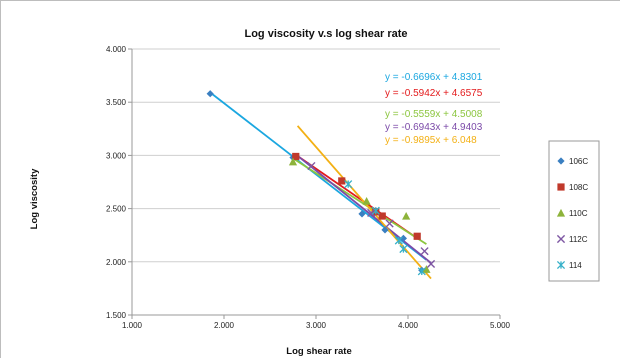 The width and height of the screenshot is (620, 359). Describe the element at coordinates (578, 161) in the screenshot. I see `legend-entry: 106C` at that location.